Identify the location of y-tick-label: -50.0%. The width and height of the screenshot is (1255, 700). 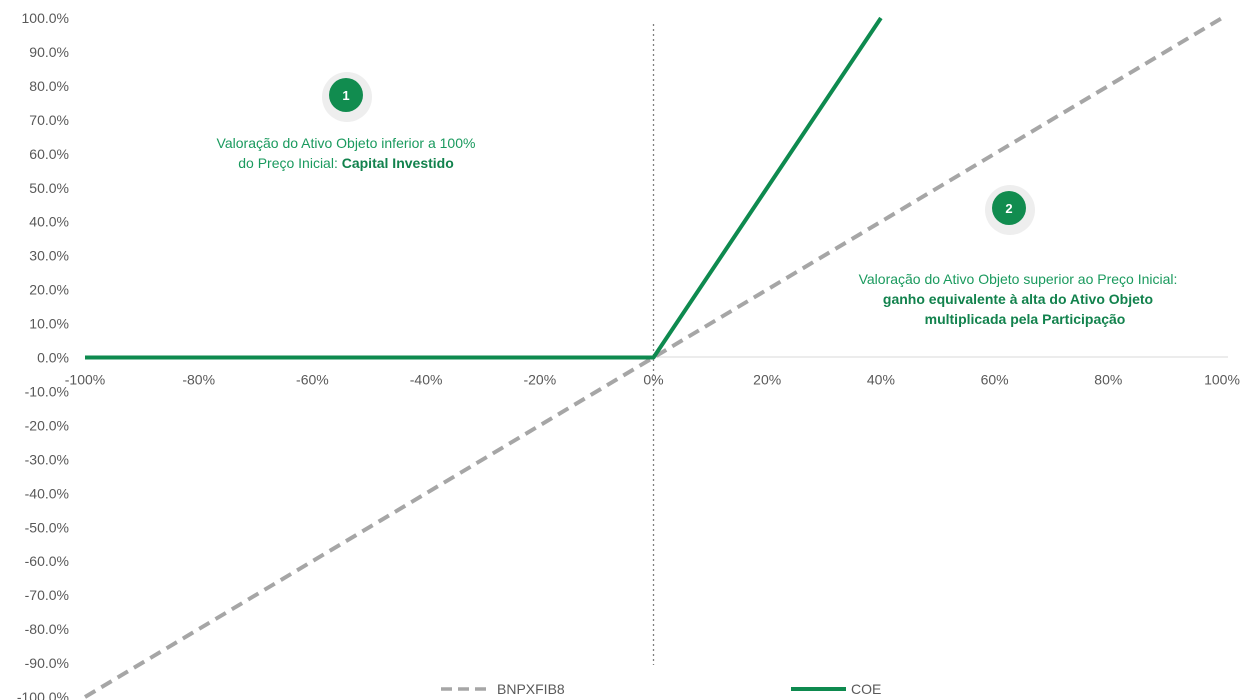
(47, 527).